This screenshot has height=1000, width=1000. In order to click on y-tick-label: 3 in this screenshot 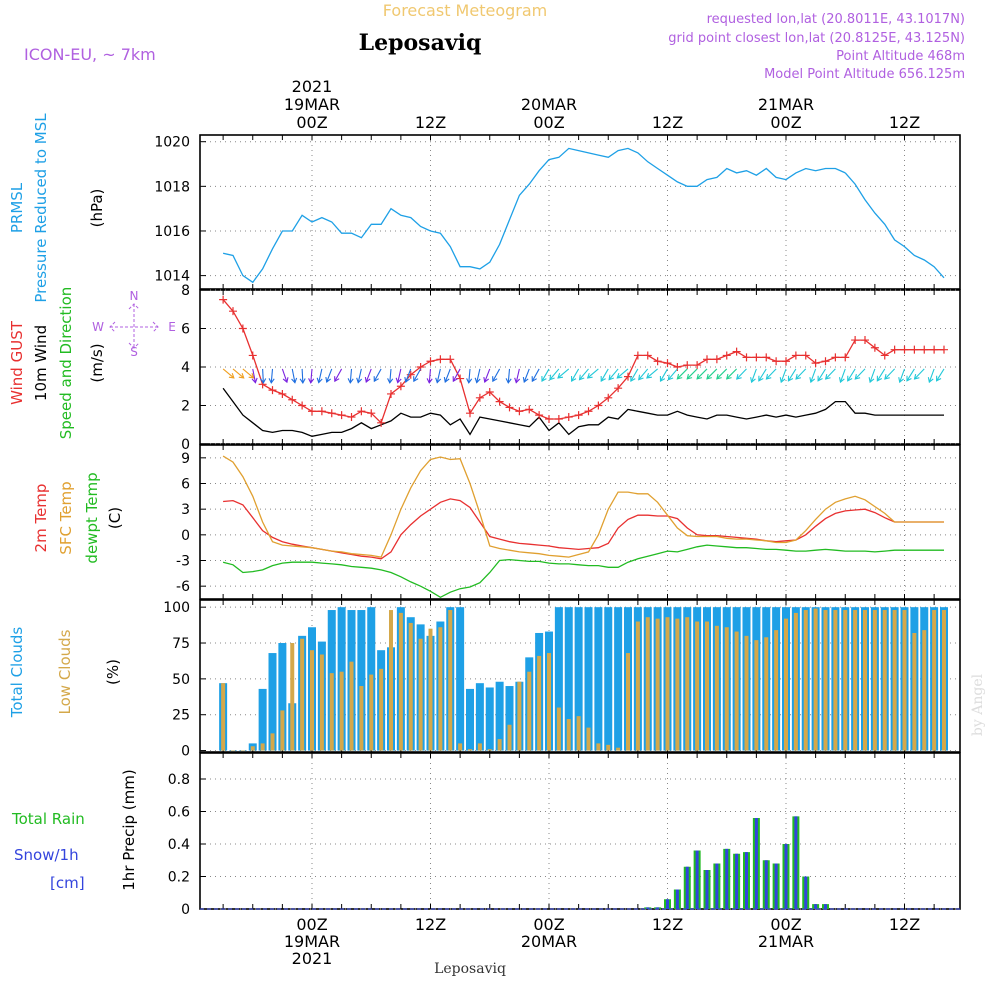, I will do `click(185, 510)`.